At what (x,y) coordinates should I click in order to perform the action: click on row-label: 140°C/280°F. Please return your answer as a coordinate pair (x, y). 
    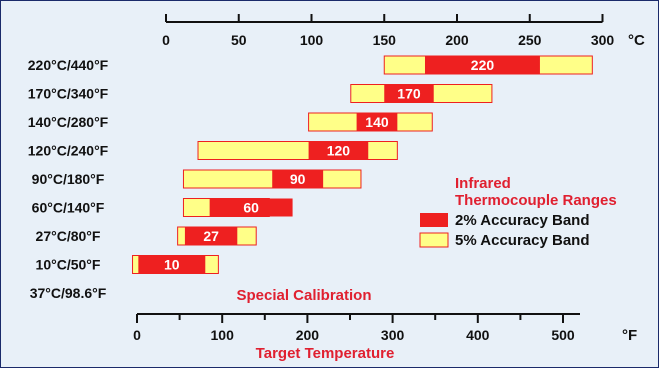
    Looking at the image, I should click on (68, 122).